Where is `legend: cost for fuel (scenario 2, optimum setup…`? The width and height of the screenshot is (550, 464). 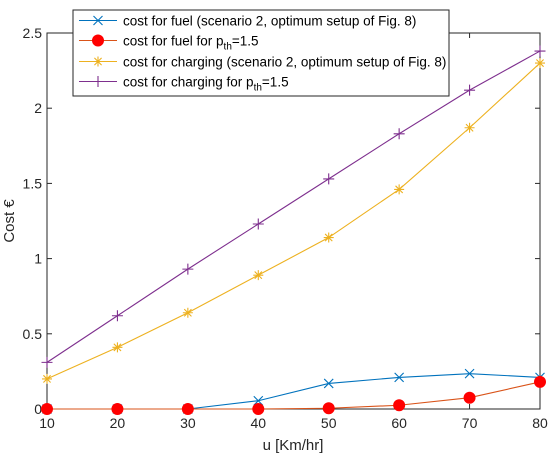 legend: cost for fuel (scenario 2, optimum setup… is located at coordinates (261, 53).